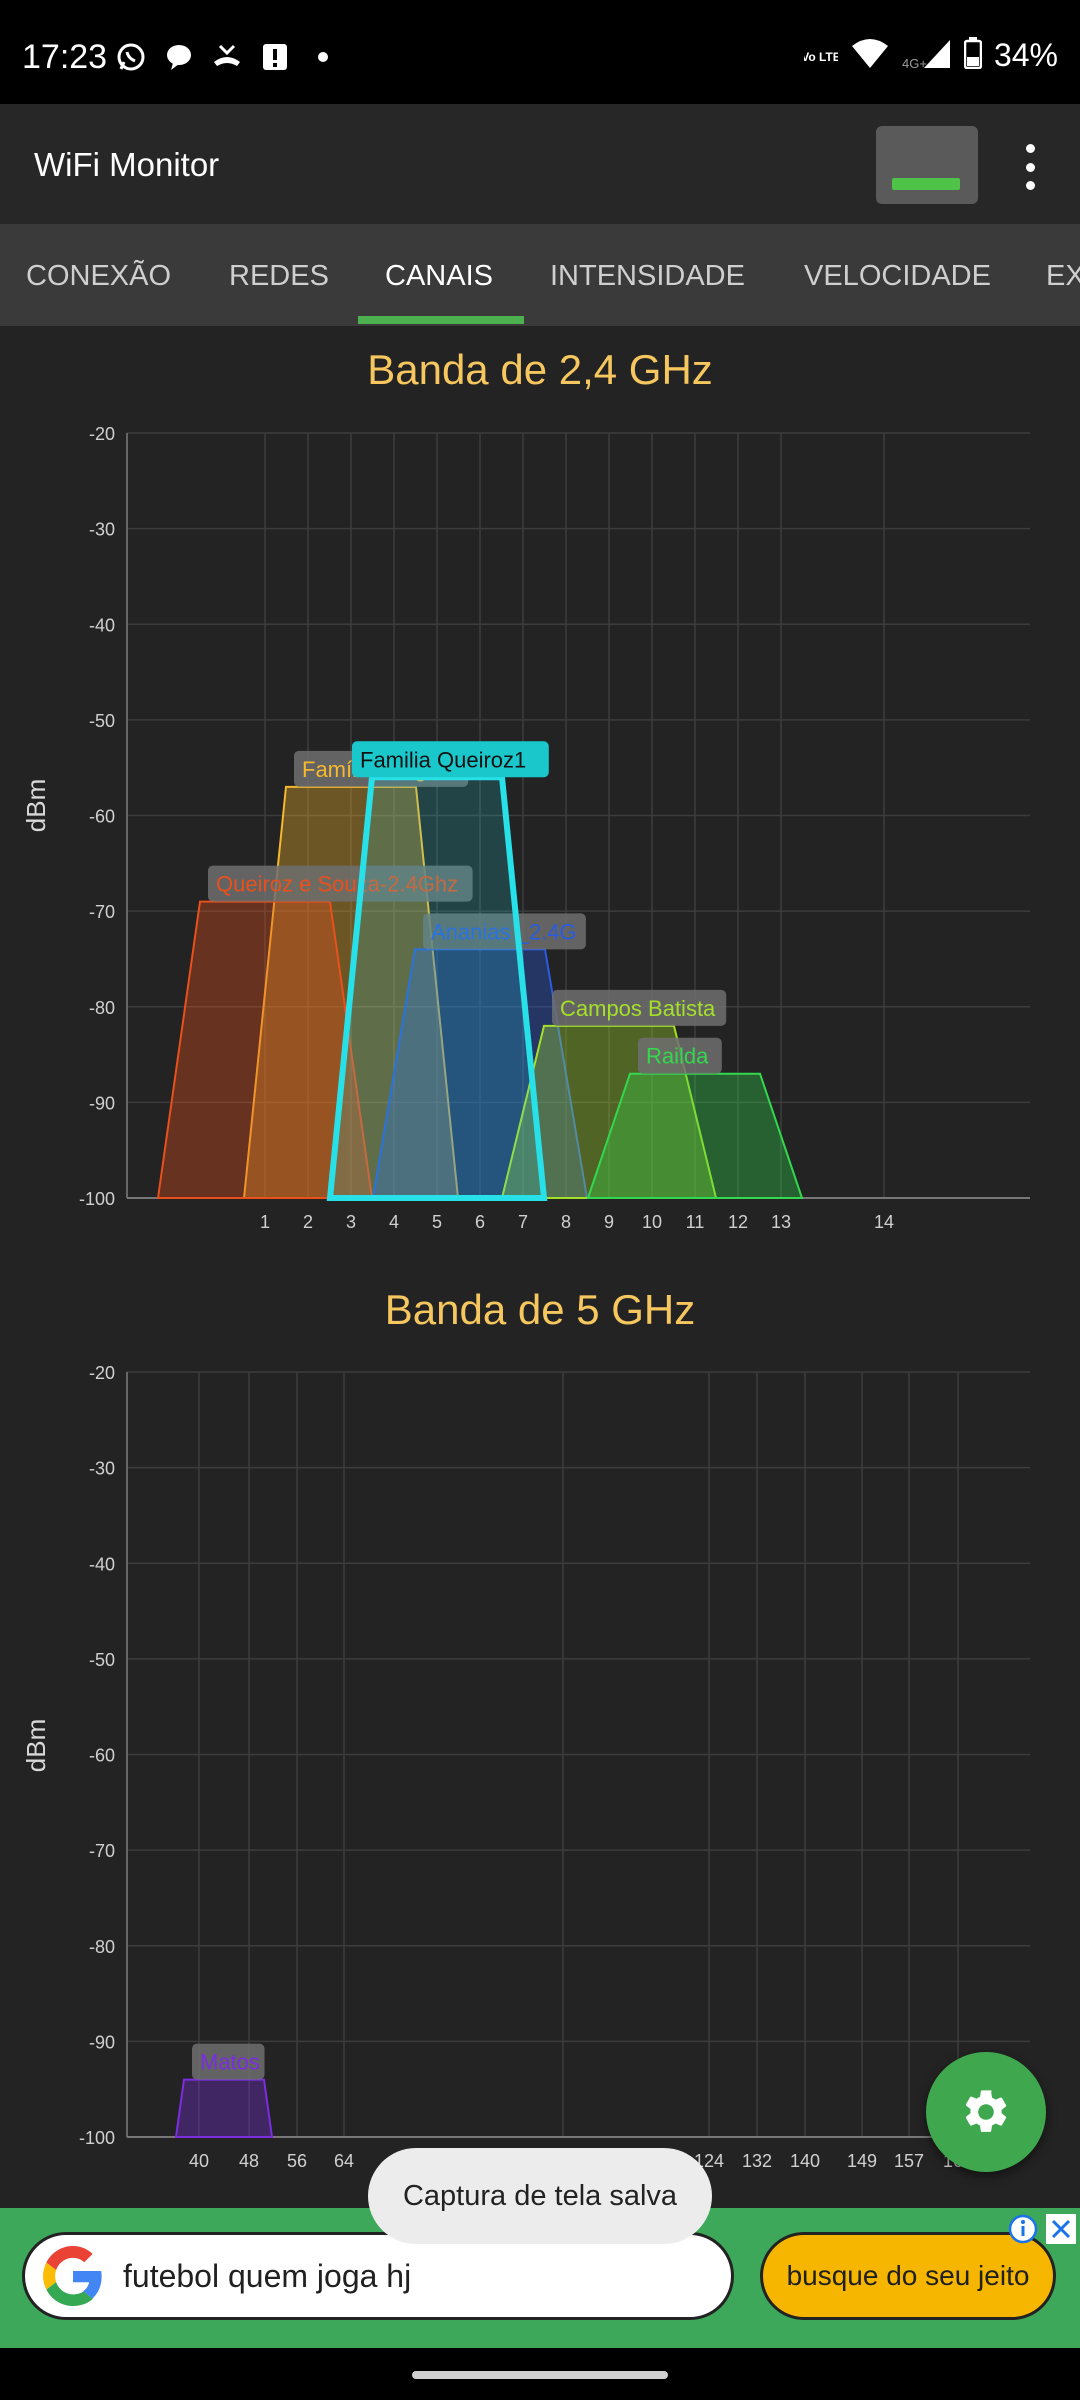 The image size is (1080, 2400). Describe the element at coordinates (1061, 2229) in the screenshot. I see `ad-close-icon` at that location.